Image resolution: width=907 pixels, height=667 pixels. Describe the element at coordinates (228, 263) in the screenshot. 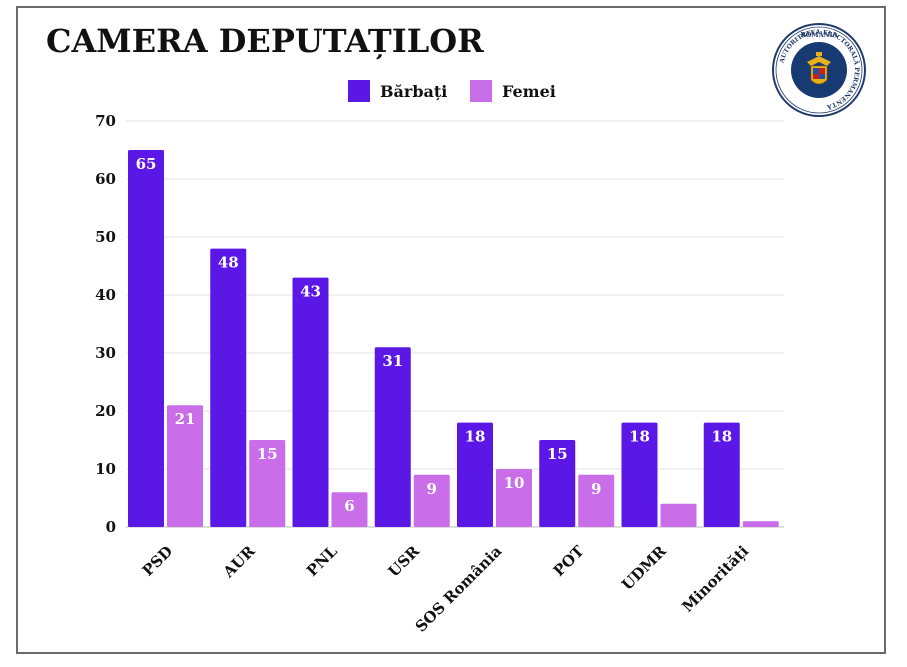

I see `data-label: 48` at that location.